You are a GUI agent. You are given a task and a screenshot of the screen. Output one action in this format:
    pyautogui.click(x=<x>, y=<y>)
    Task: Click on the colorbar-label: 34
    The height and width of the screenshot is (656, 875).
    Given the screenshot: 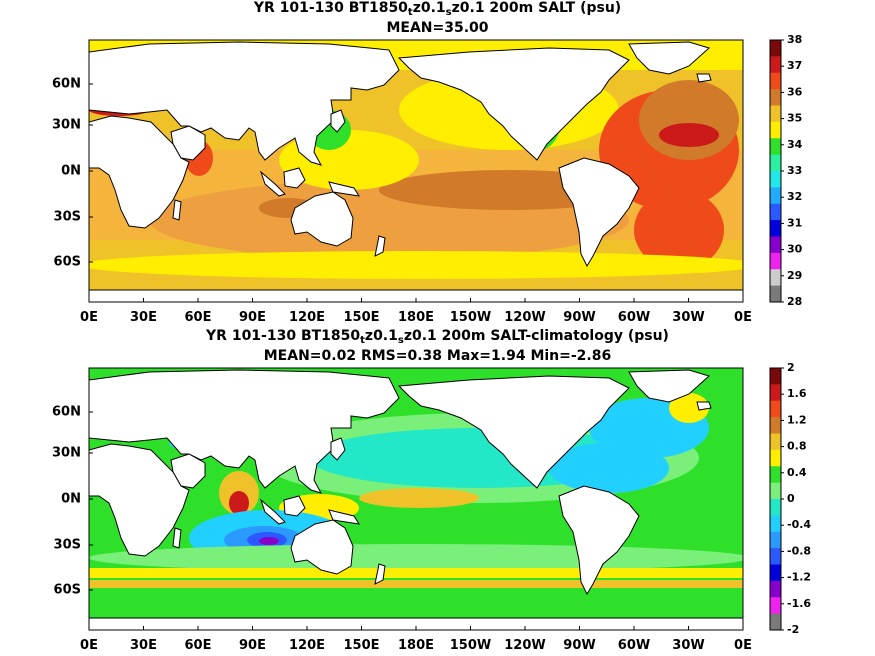 What is the action you would take?
    pyautogui.click(x=795, y=144)
    